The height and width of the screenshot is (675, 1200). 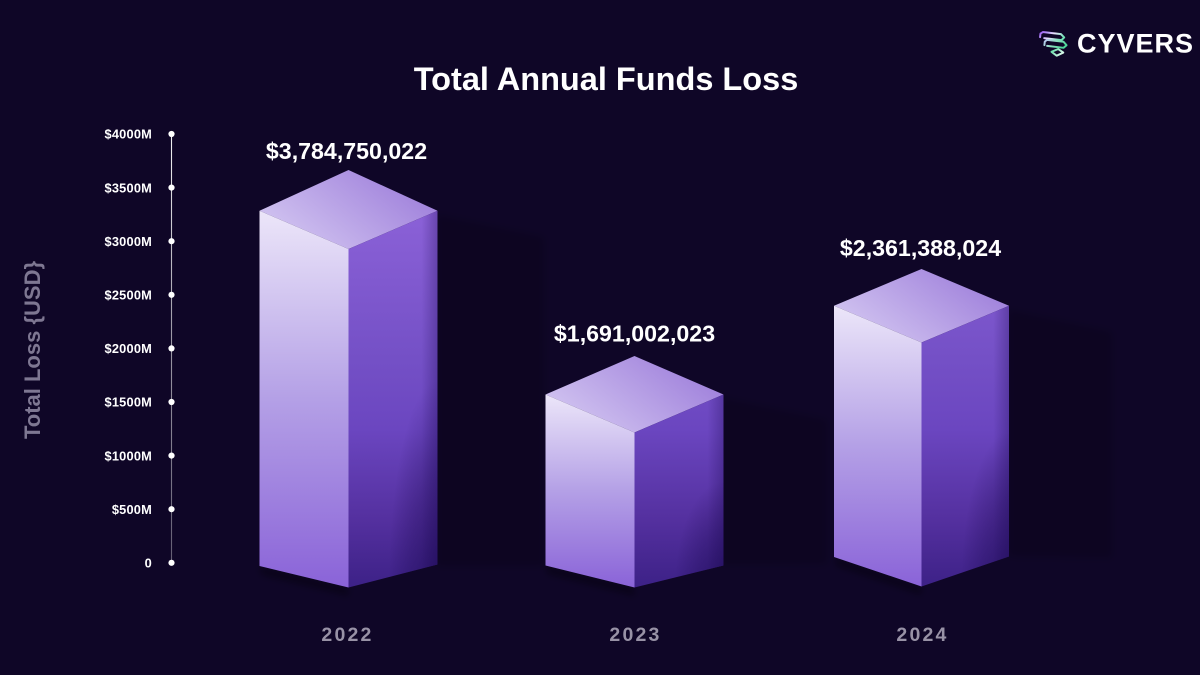 What do you see at coordinates (128, 348) in the screenshot?
I see `svg-text: $2000M` at bounding box center [128, 348].